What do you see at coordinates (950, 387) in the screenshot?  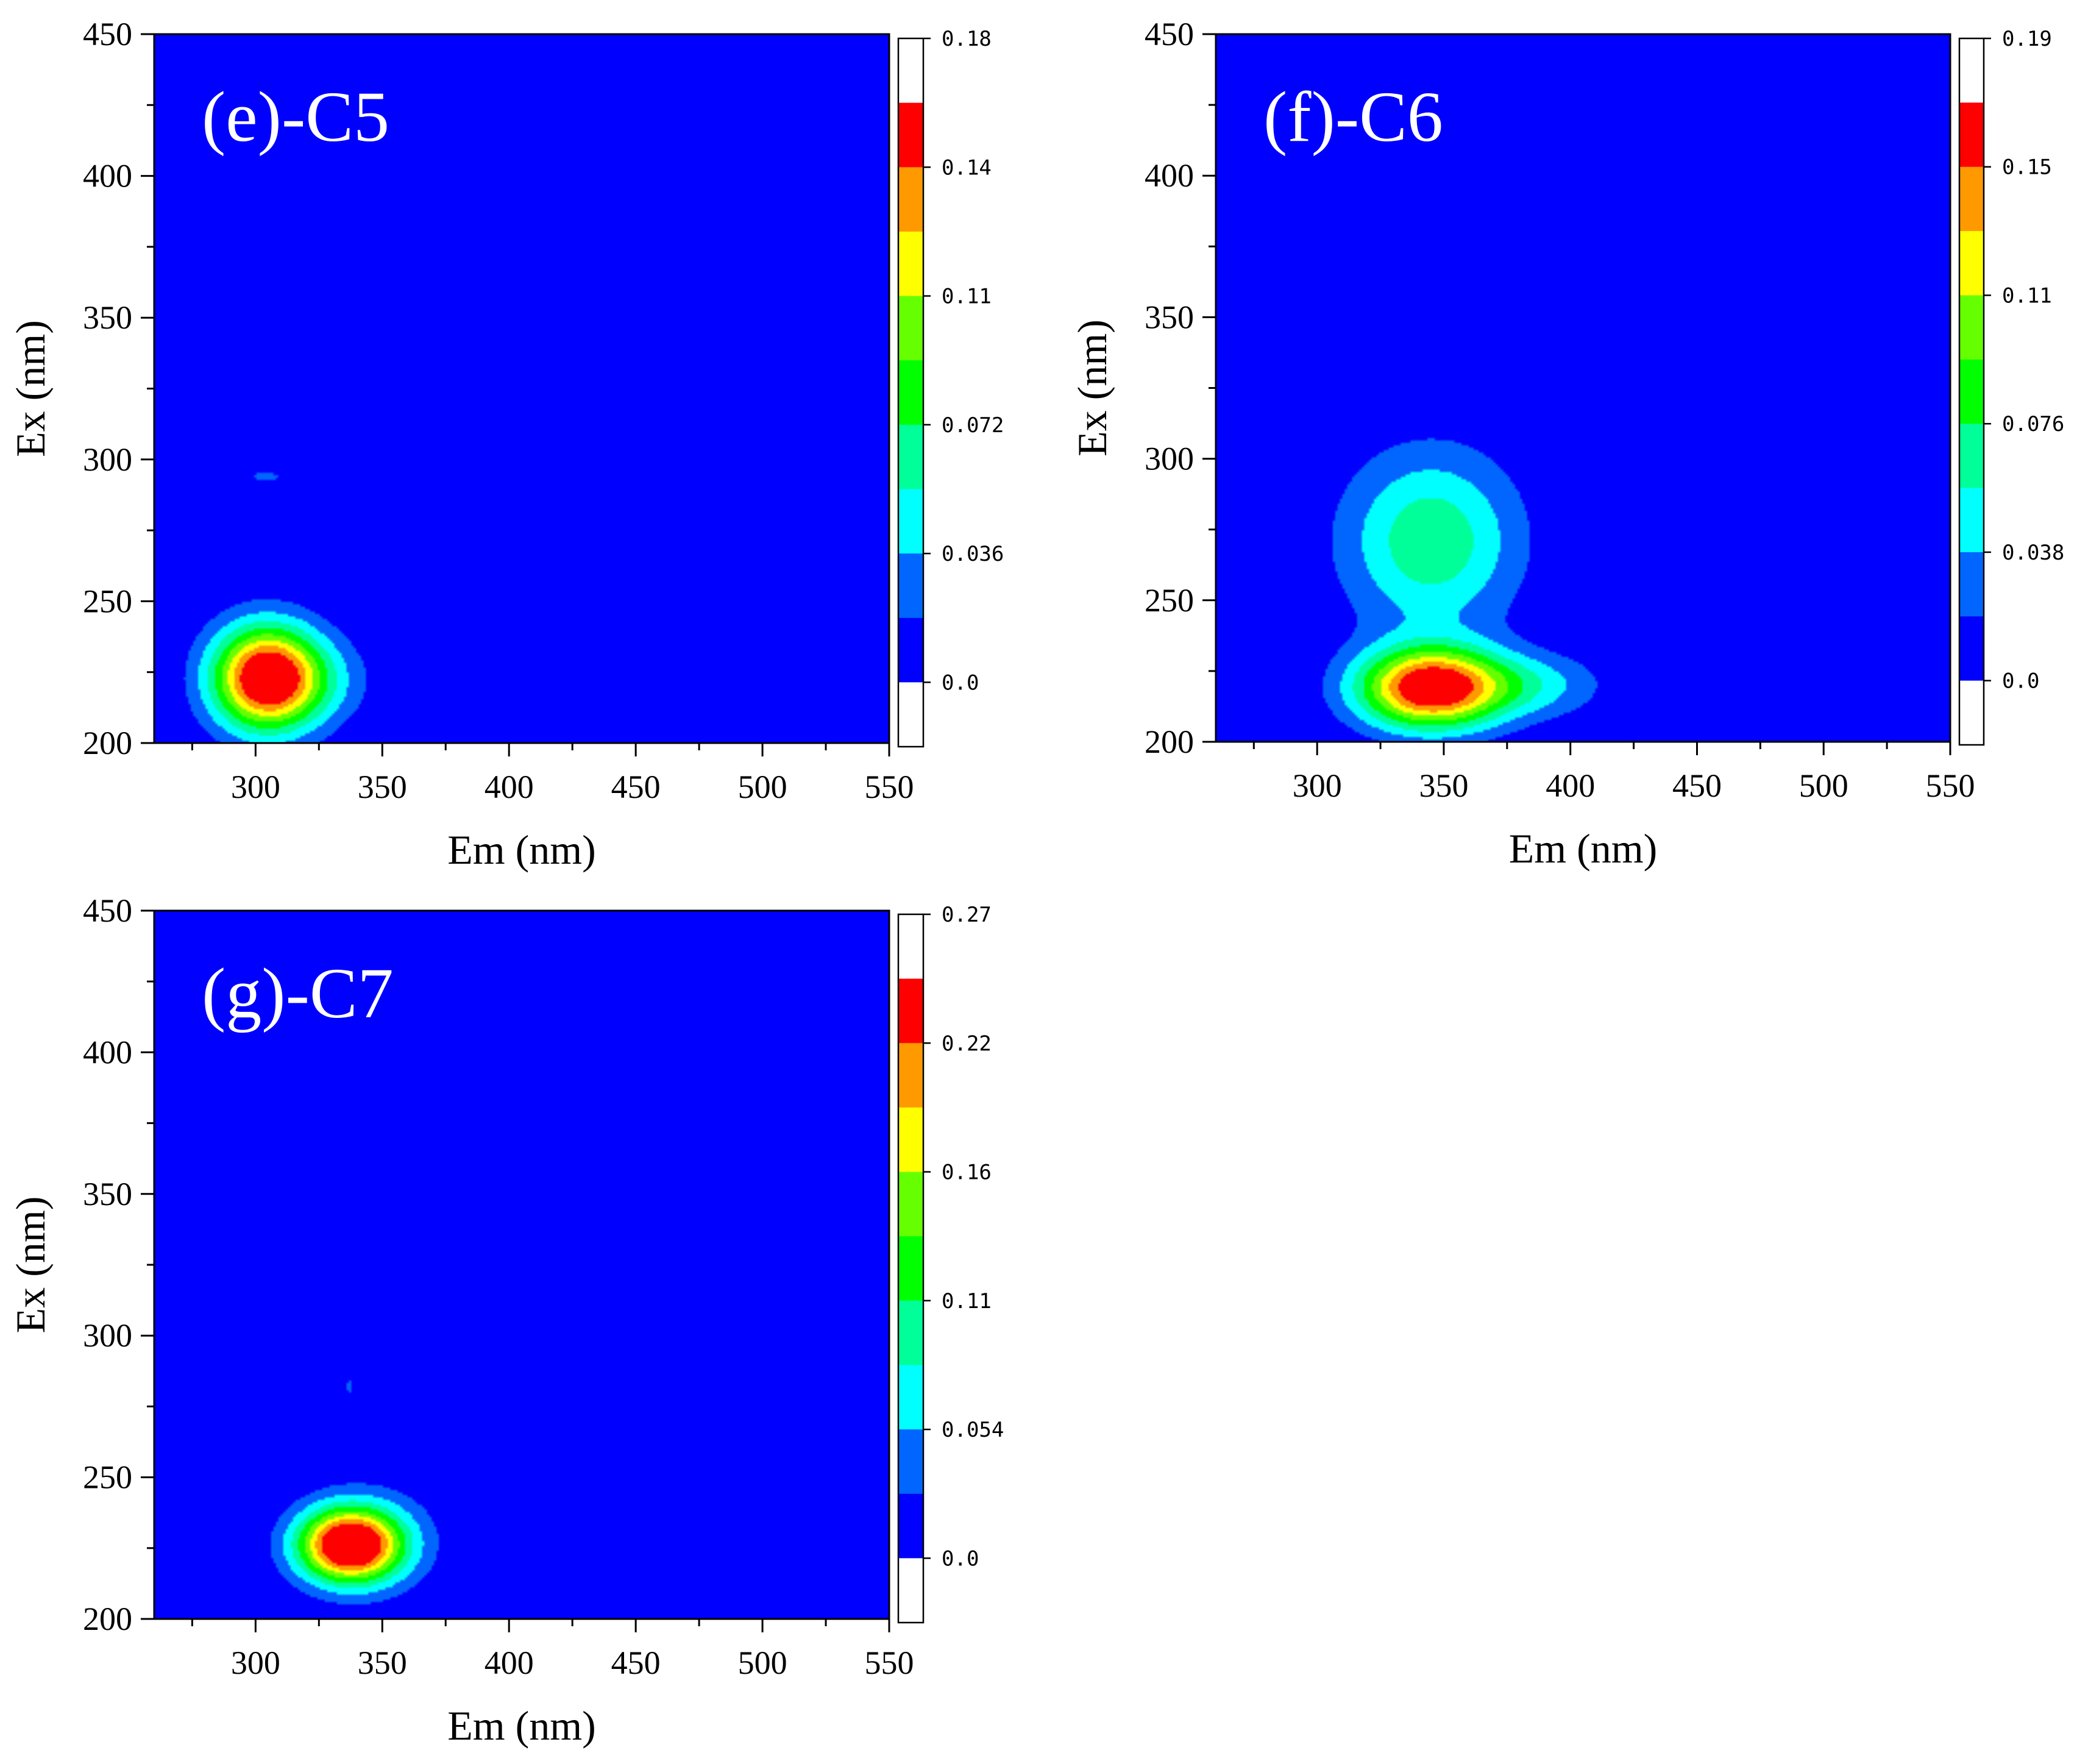 I see `colorbar: 0.0 0.036 0.072 0.11 0.14 0.18` at bounding box center [950, 387].